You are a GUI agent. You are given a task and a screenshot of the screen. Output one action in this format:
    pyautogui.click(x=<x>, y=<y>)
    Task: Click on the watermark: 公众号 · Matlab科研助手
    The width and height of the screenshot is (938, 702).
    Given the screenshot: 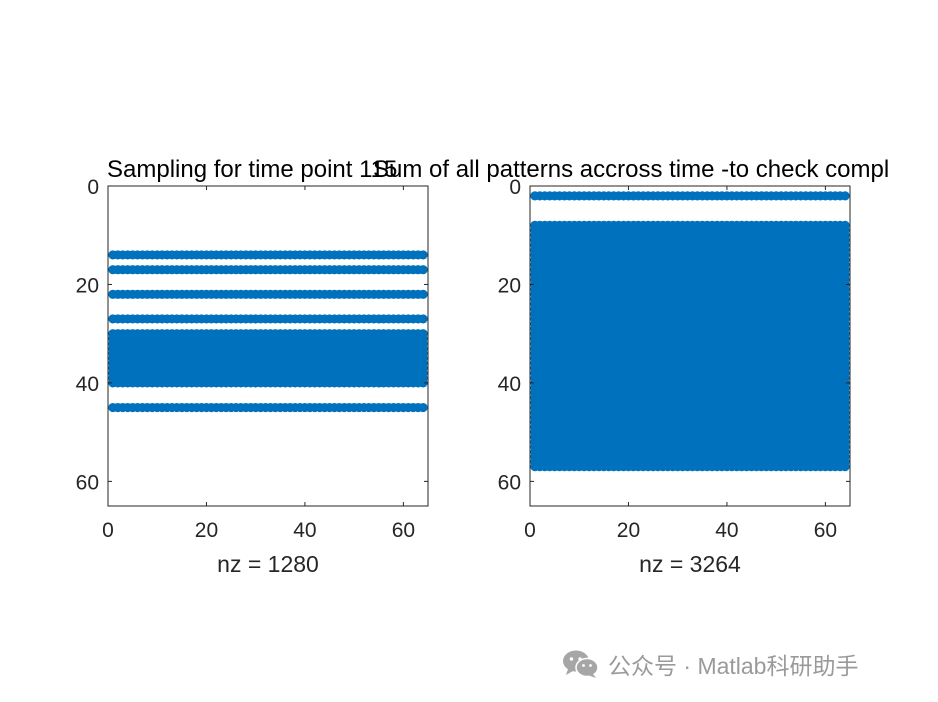 What is the action you would take?
    pyautogui.click(x=710, y=664)
    